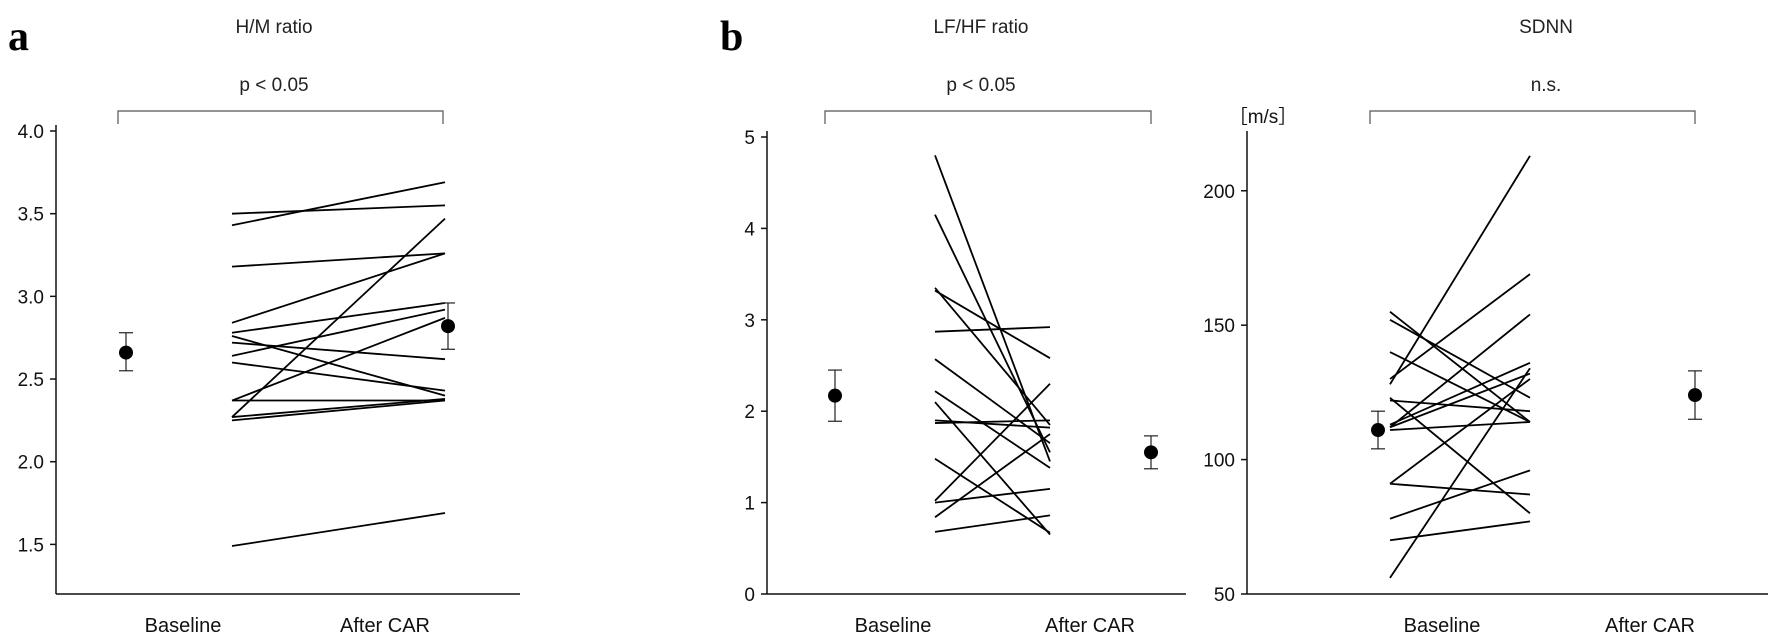 The image size is (1772, 638). Describe the element at coordinates (1263, 117) in the screenshot. I see `y-axis-unit: ［m/s］` at that location.